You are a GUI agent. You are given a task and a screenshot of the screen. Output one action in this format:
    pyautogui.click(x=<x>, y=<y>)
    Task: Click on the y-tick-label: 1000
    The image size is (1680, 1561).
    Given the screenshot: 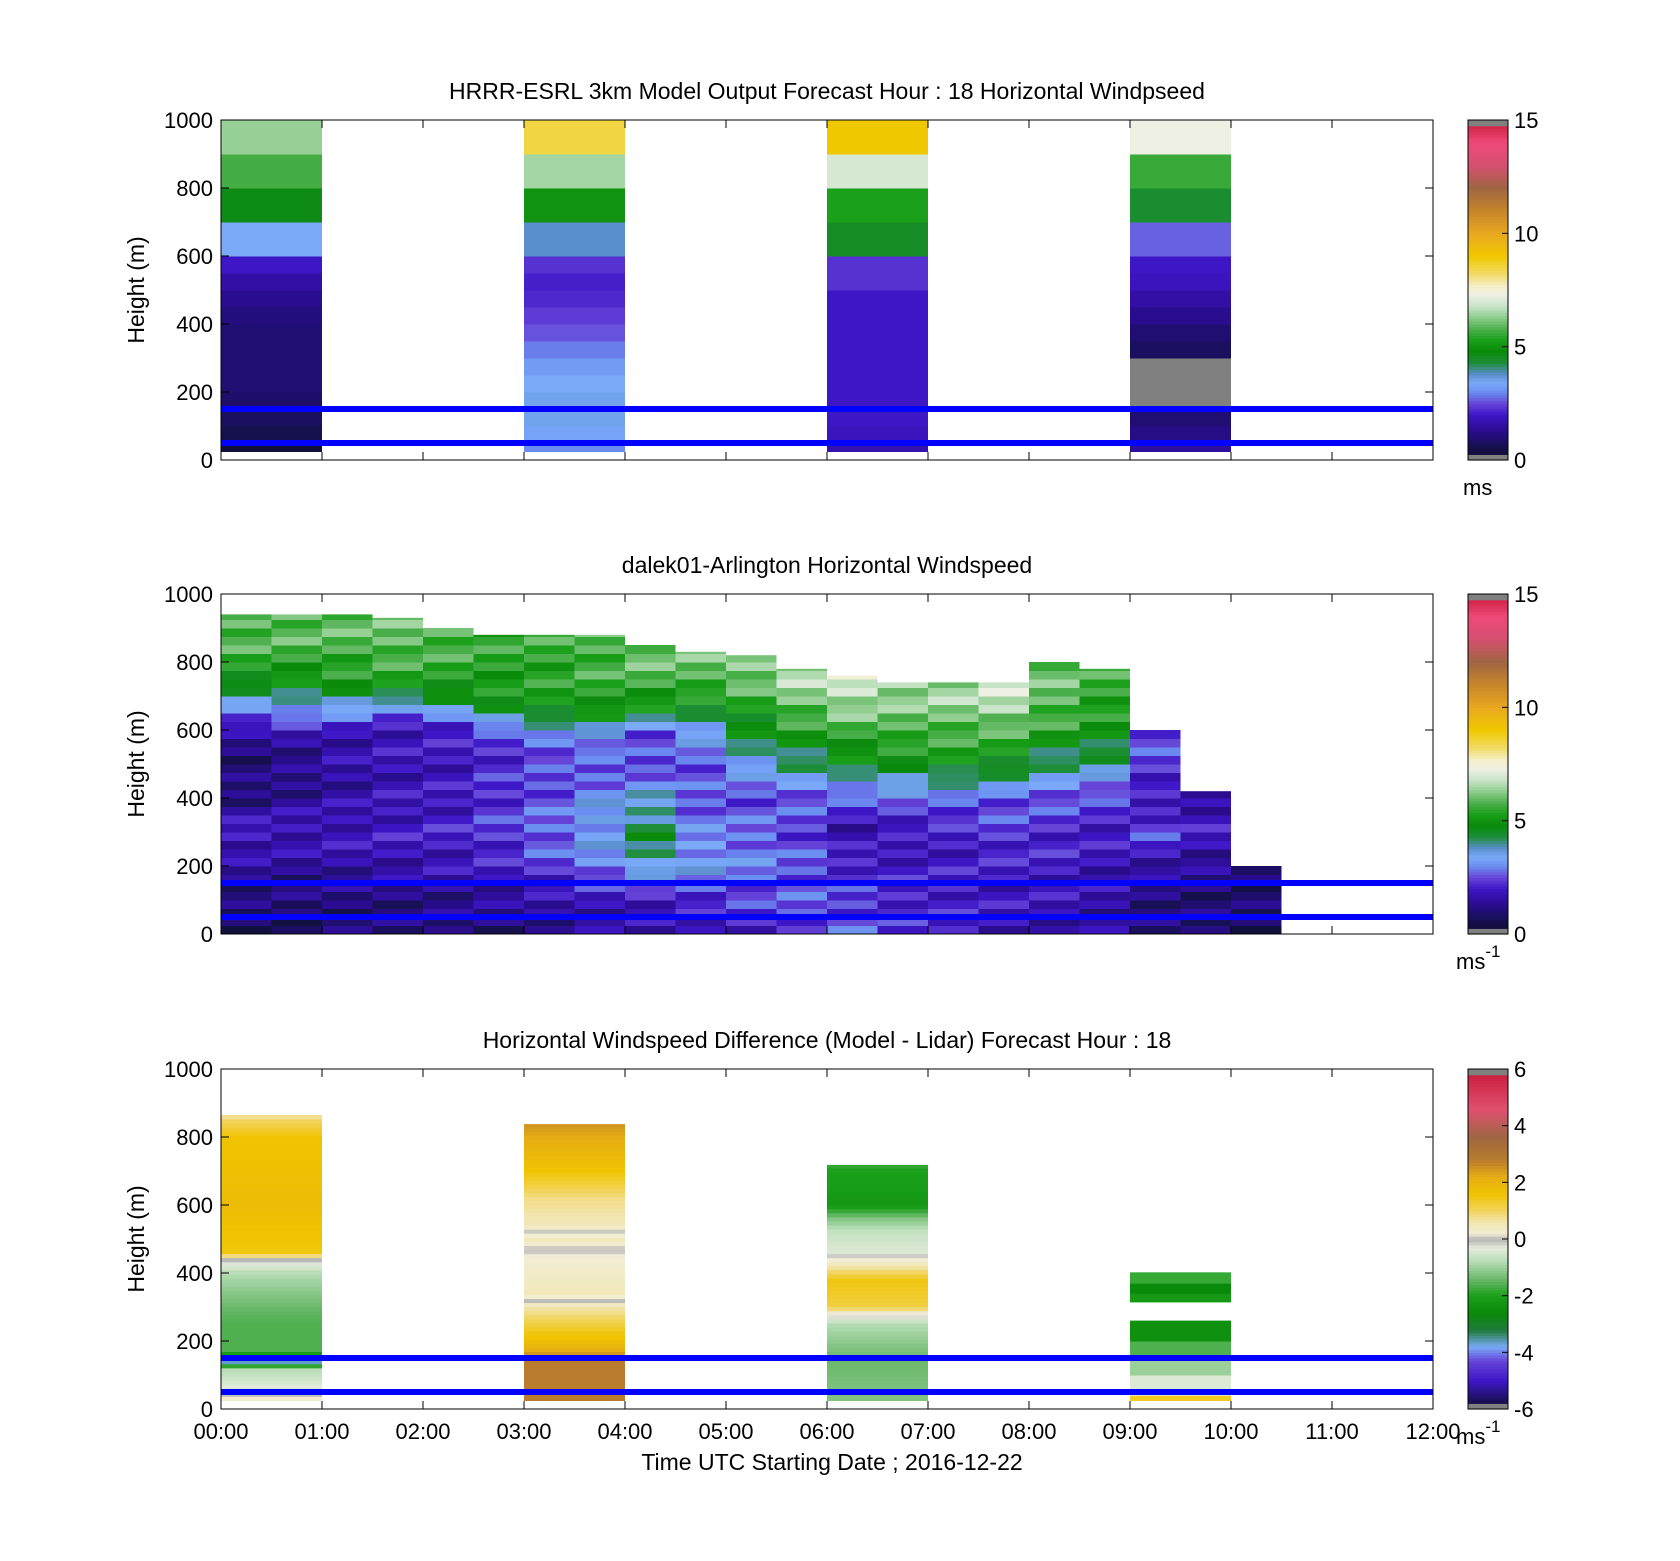 What is the action you would take?
    pyautogui.click(x=188, y=120)
    